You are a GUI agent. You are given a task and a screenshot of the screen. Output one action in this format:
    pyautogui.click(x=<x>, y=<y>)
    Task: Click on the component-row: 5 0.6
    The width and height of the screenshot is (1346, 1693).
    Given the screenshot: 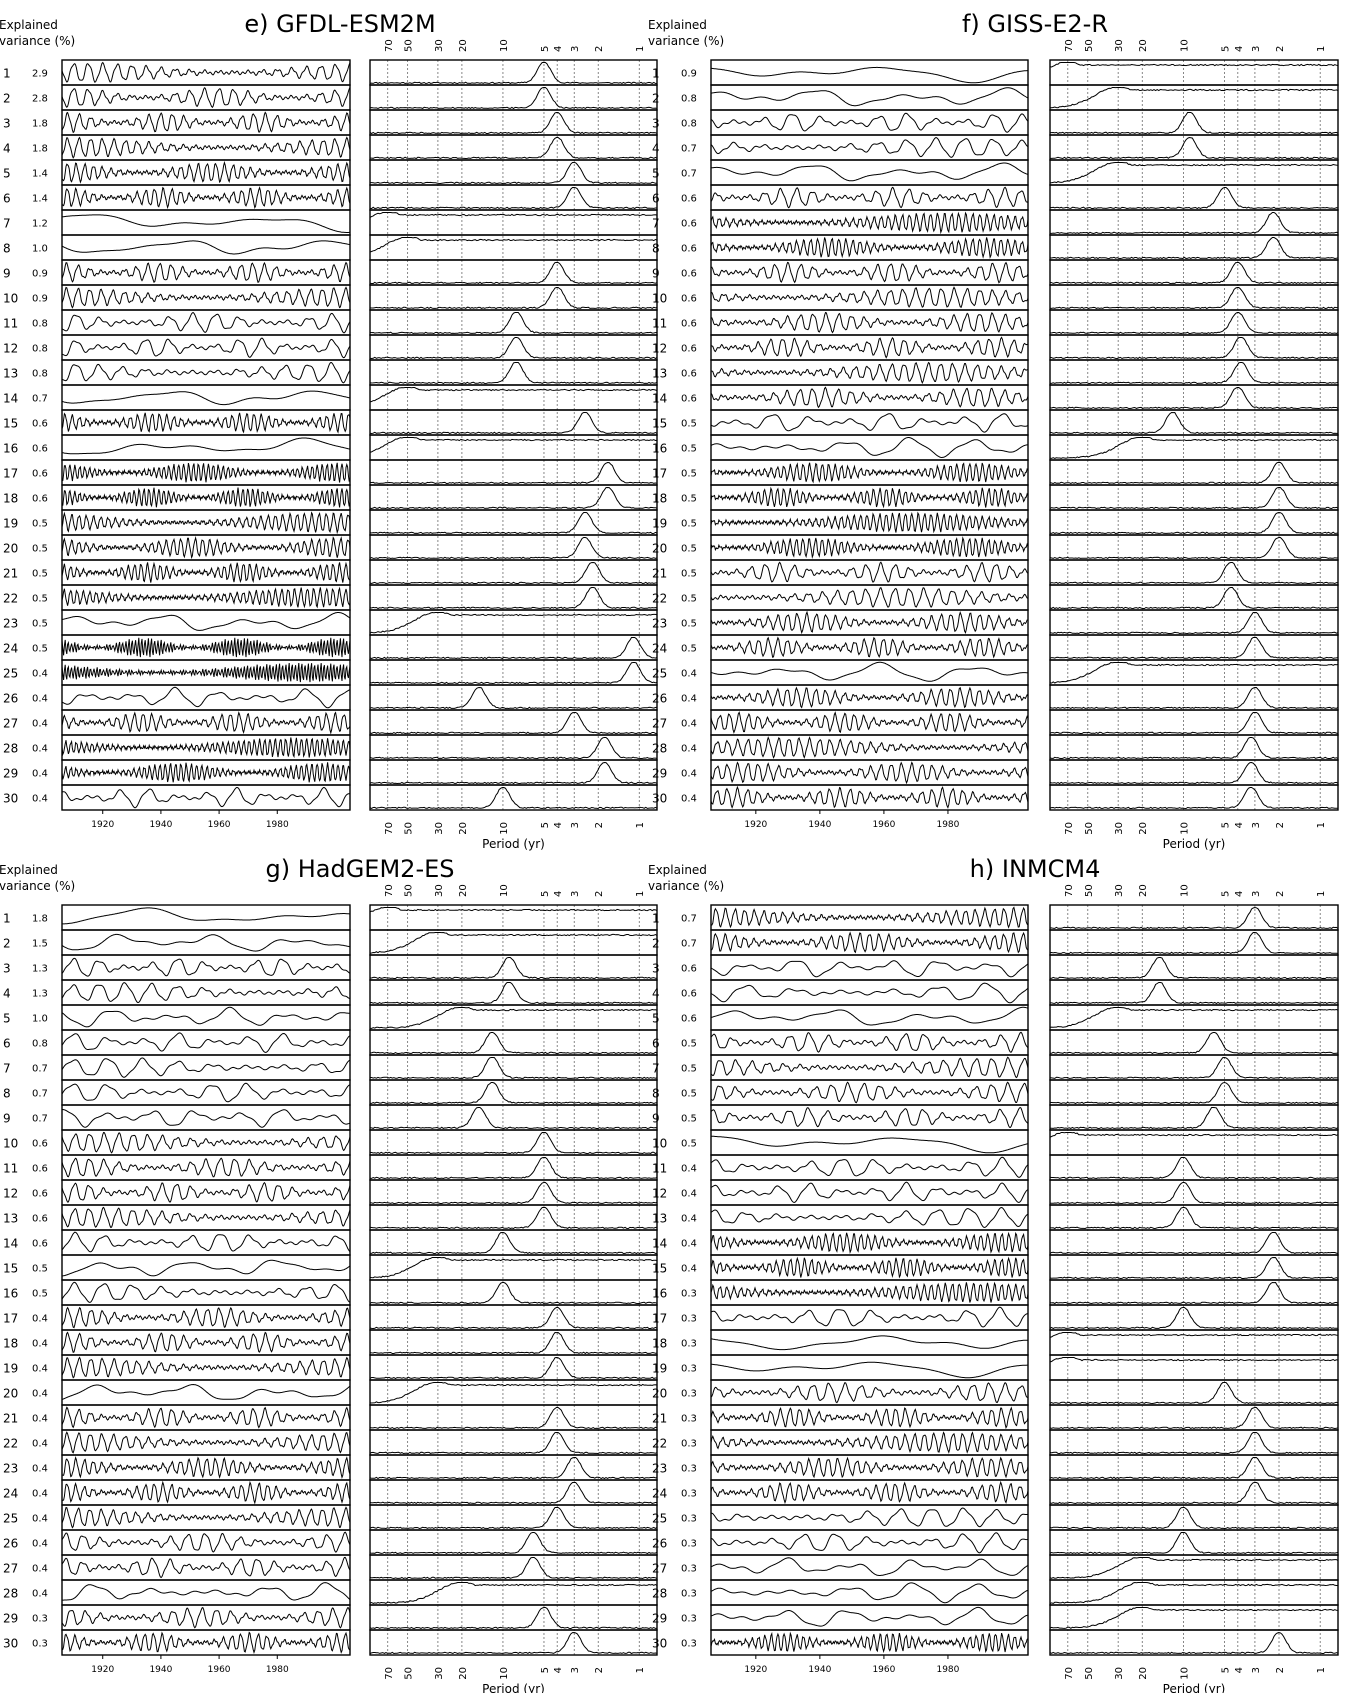 What is the action you would take?
    pyautogui.click(x=995, y=1017)
    